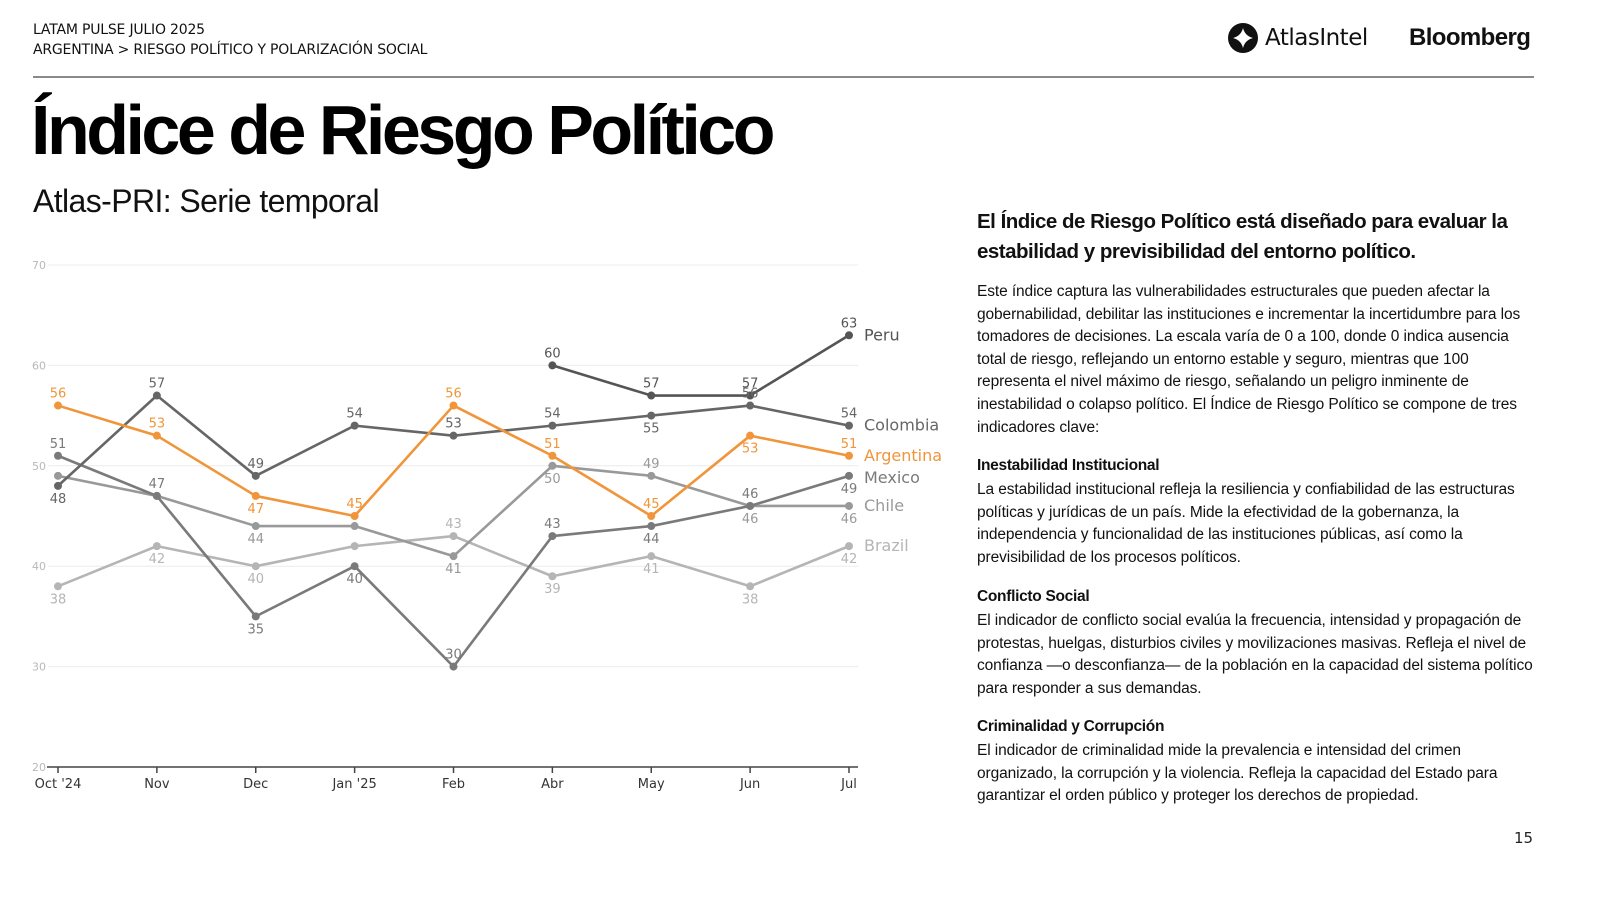 This screenshot has width=1600, height=900. I want to click on x-axis: Oct '24 Nov Dec Jan '25 Feb Abr May Jun Jul, so click(446, 779).